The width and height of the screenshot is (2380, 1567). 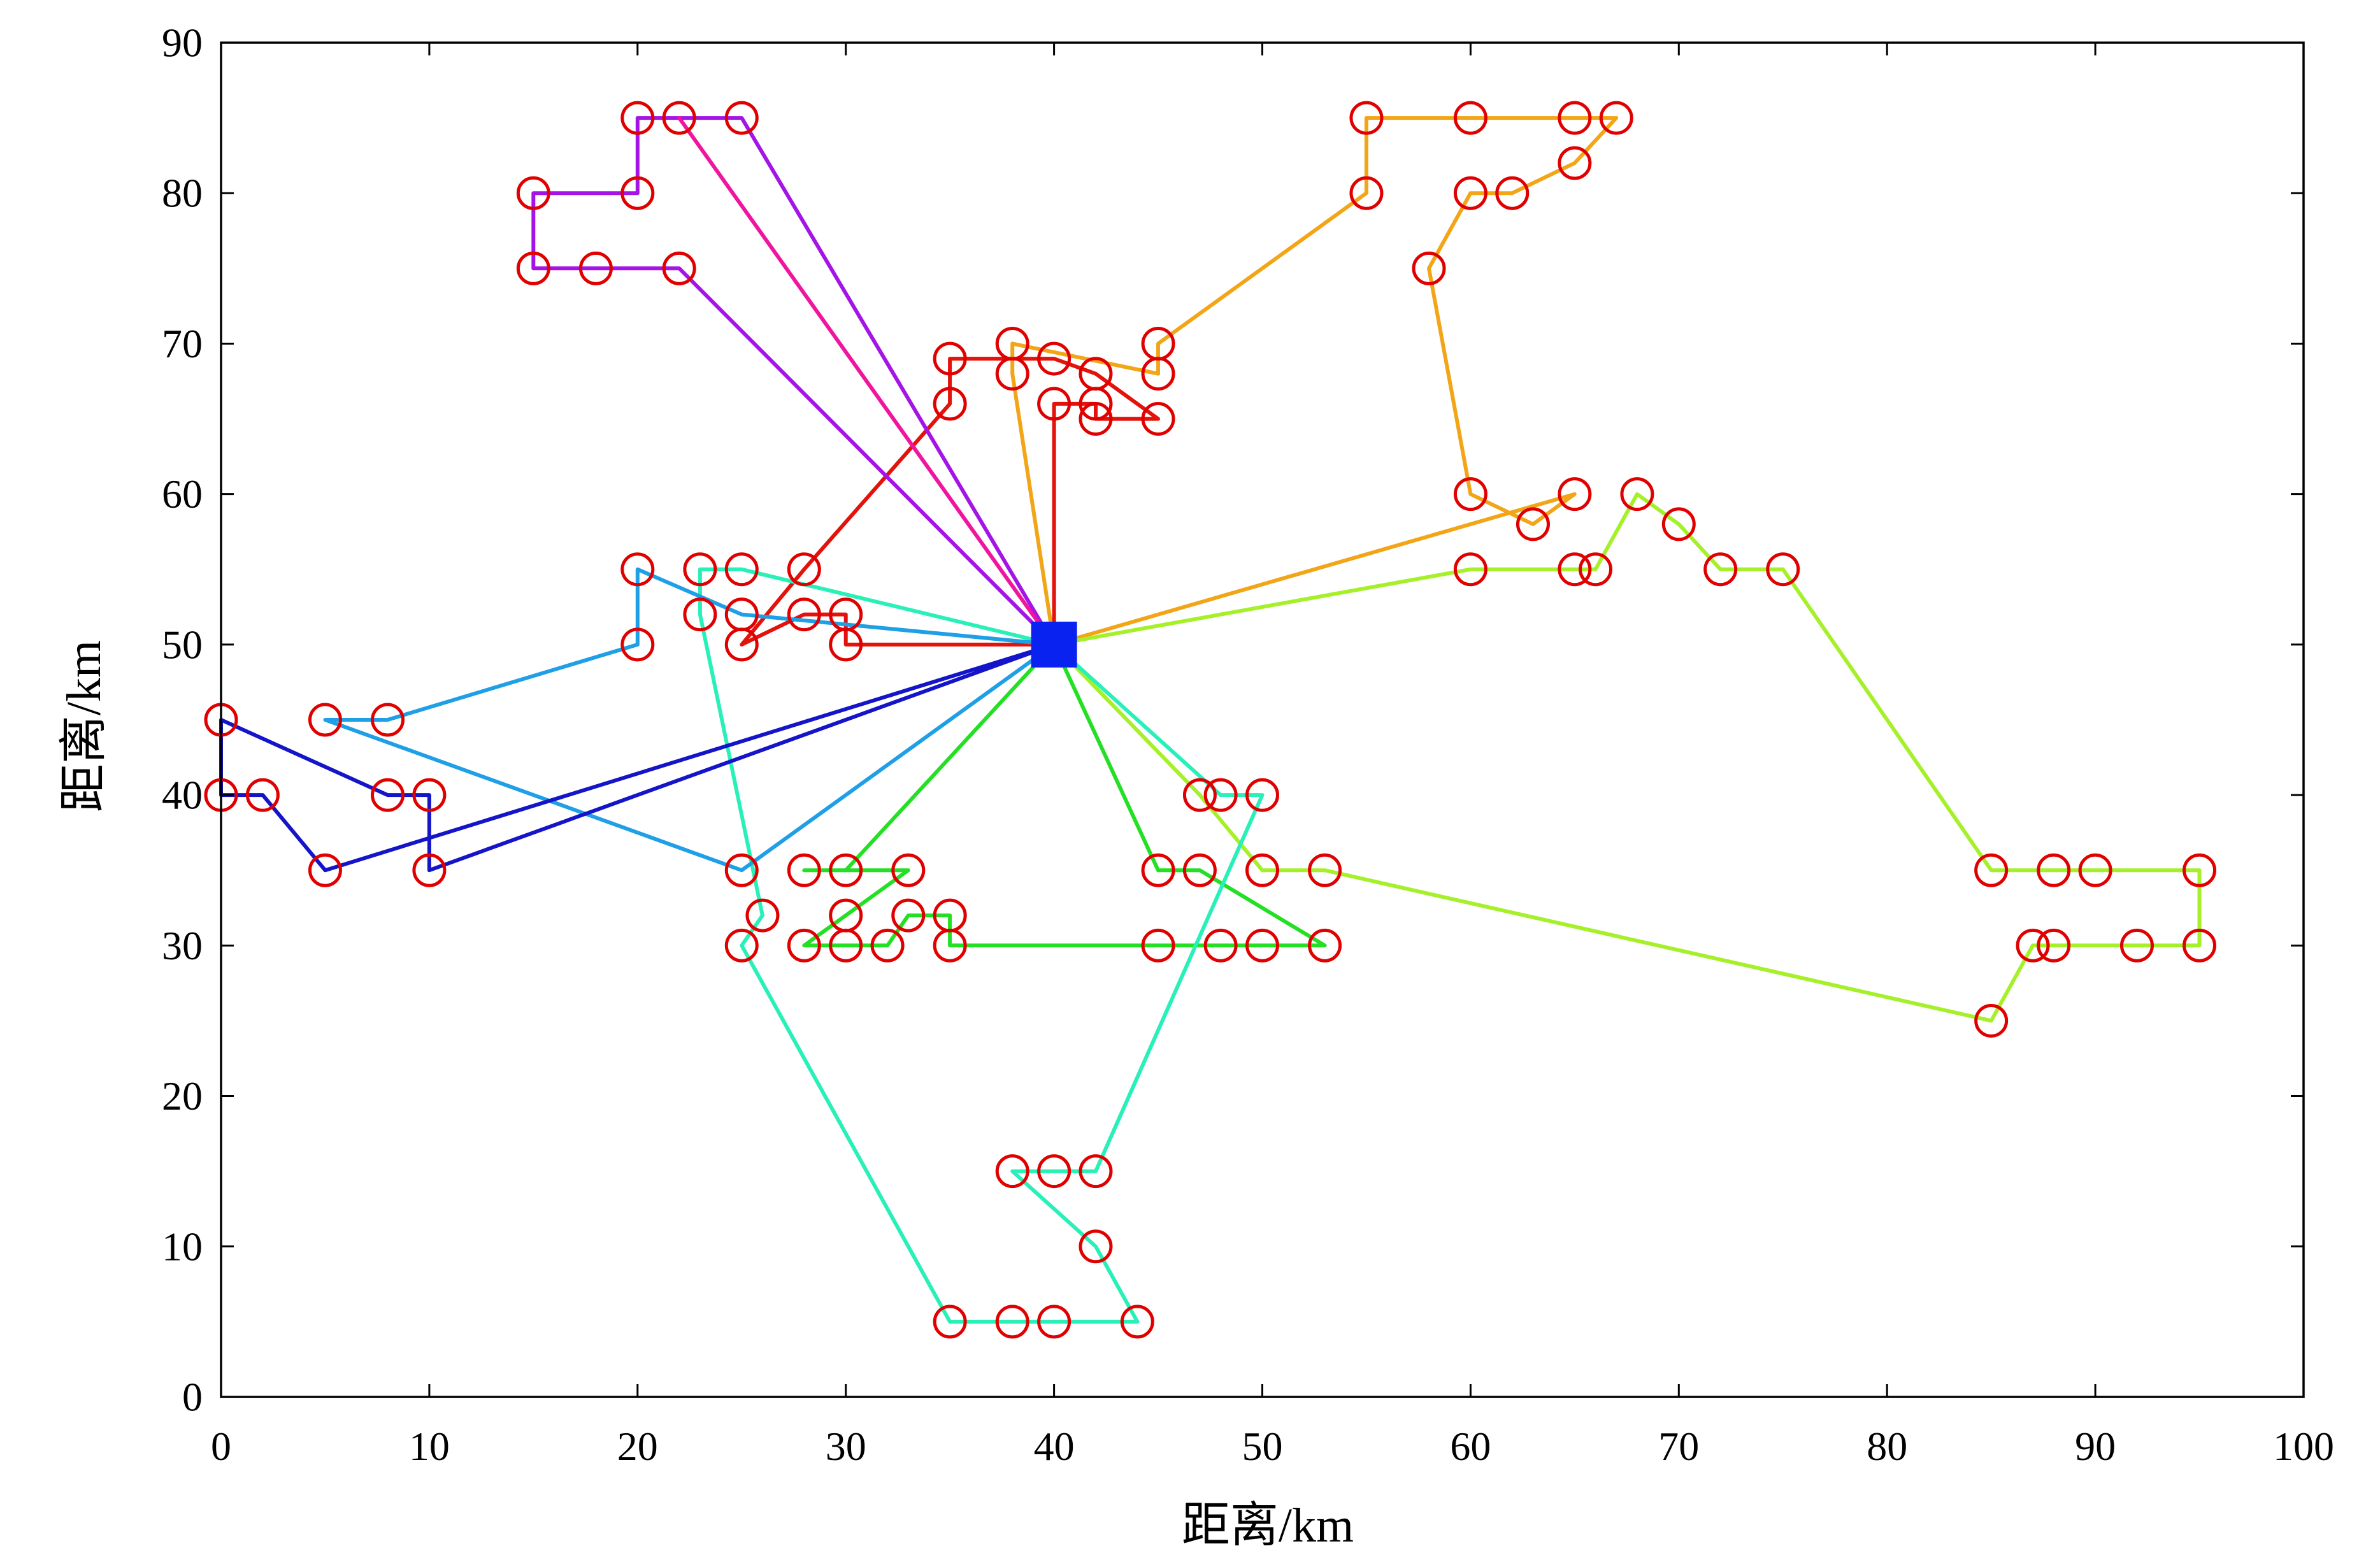 What do you see at coordinates (2095, 1446) in the screenshot?
I see `x-tick-label: 90` at bounding box center [2095, 1446].